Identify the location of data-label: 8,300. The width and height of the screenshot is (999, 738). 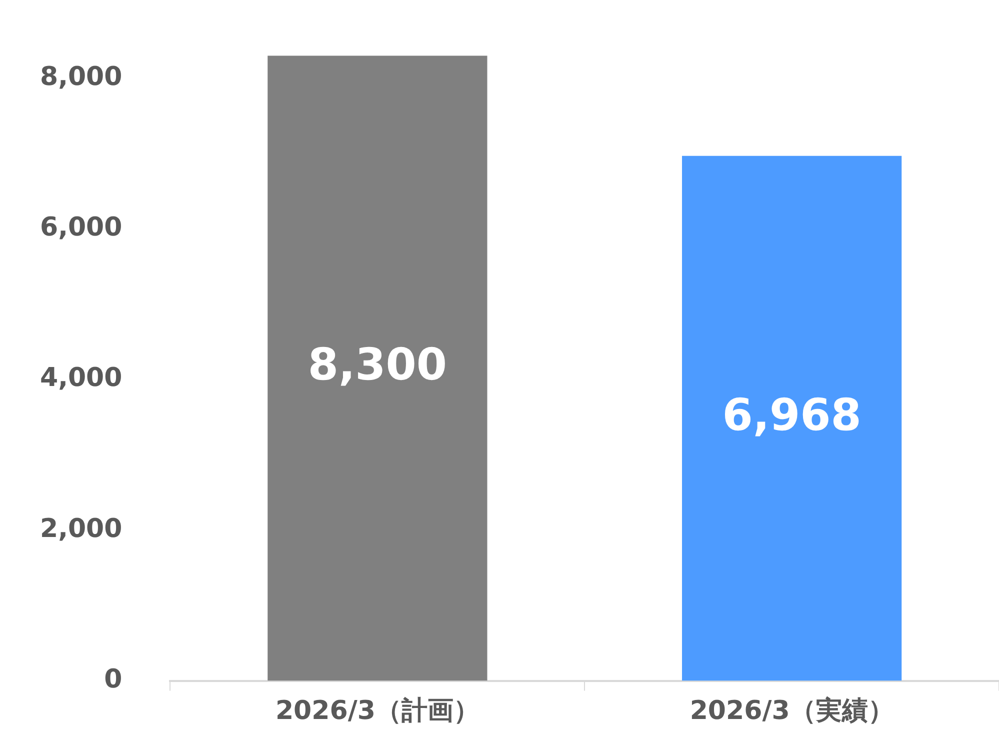
(378, 365).